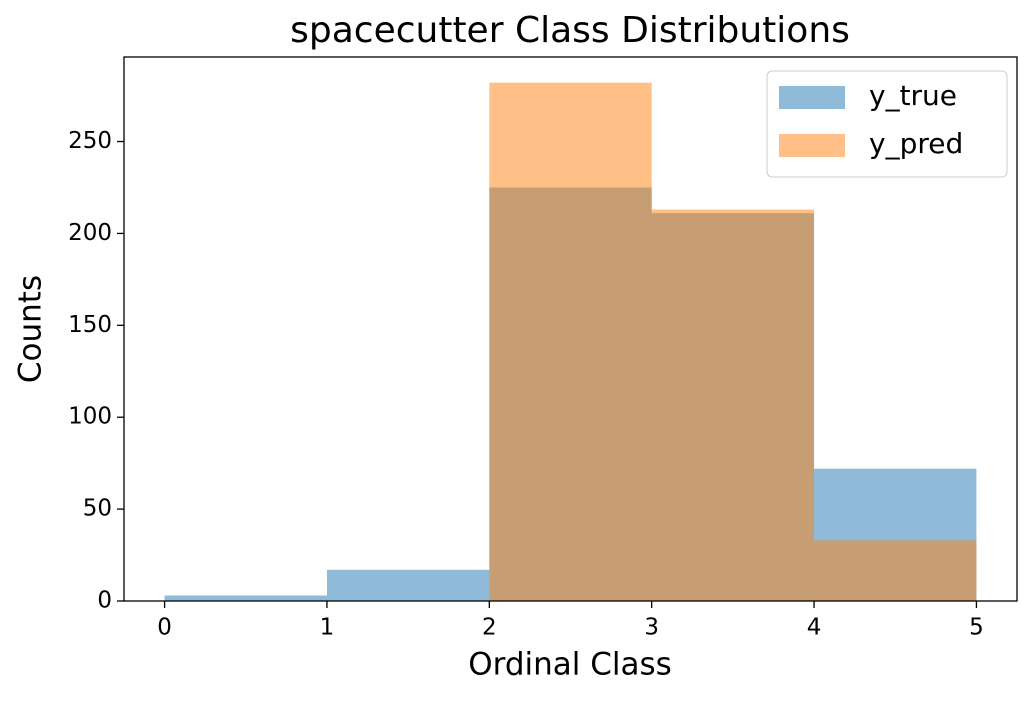 The height and width of the screenshot is (703, 1034). What do you see at coordinates (913, 95) in the screenshot?
I see `legend-label: y_true` at bounding box center [913, 95].